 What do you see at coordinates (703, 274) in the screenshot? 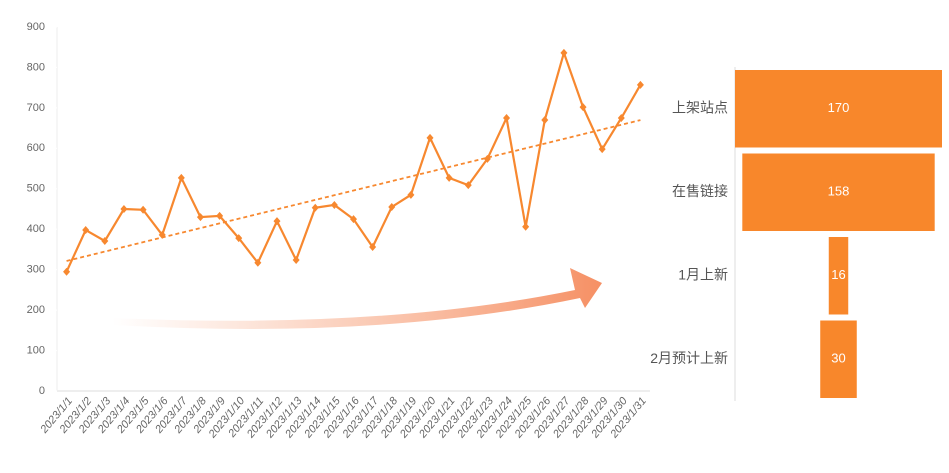
I see `funnel-label: 1月上新` at bounding box center [703, 274].